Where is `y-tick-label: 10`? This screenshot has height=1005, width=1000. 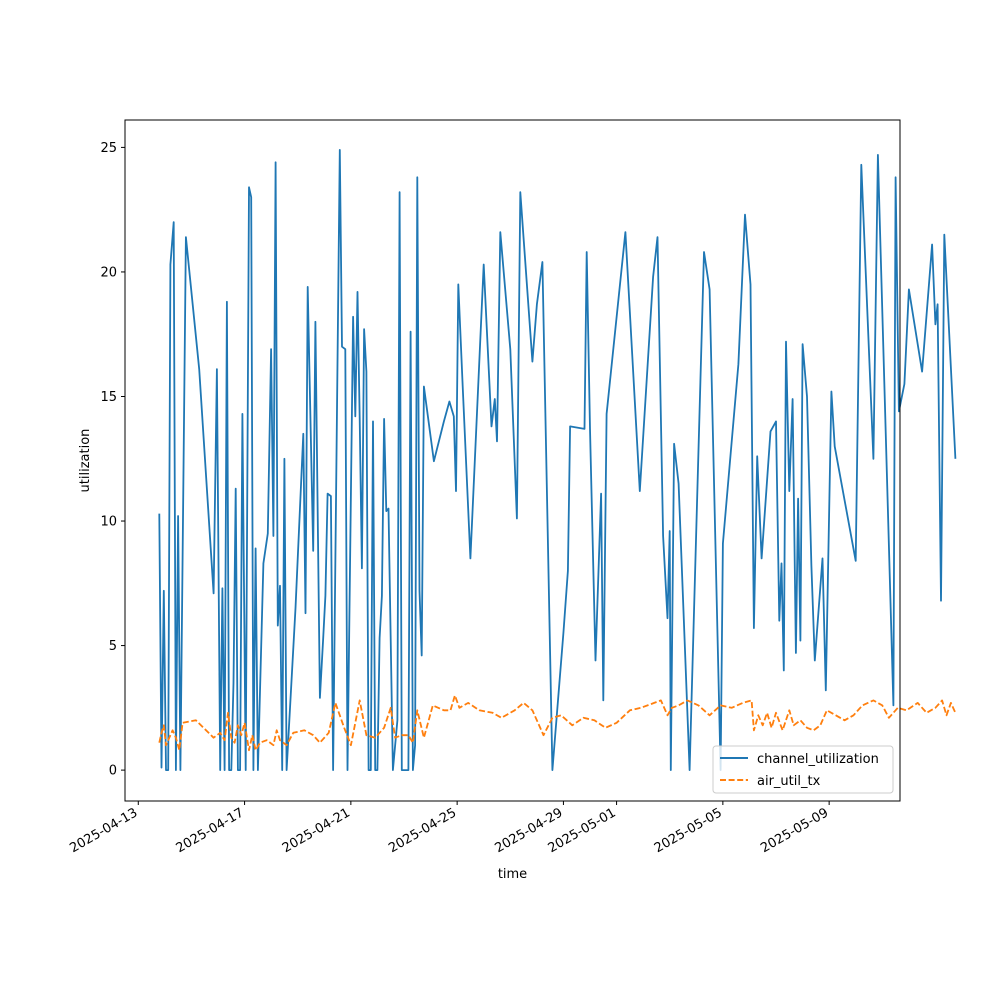 y-tick-label: 10 is located at coordinates (108, 522).